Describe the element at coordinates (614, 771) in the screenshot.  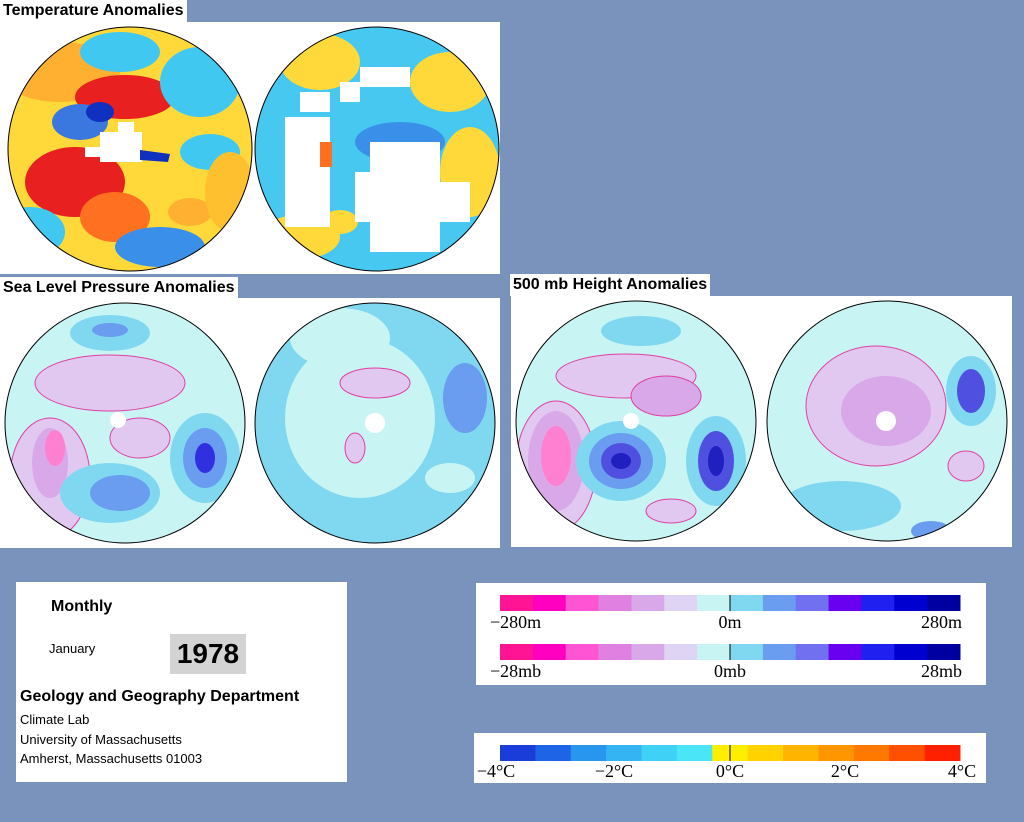
I see `temperature-tick-minus2: −2°C` at that location.